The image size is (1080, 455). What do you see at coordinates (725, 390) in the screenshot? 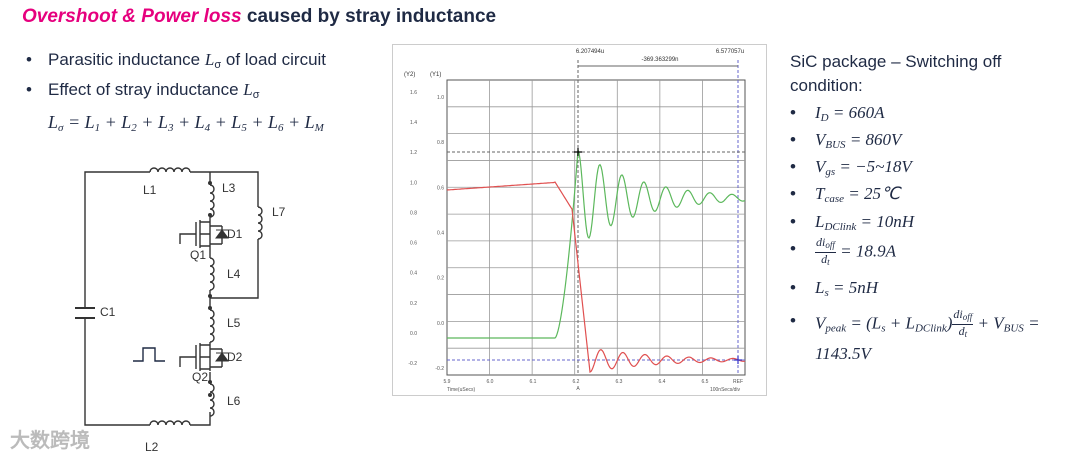
I see `scale-label: 100nSecs/div` at bounding box center [725, 390].